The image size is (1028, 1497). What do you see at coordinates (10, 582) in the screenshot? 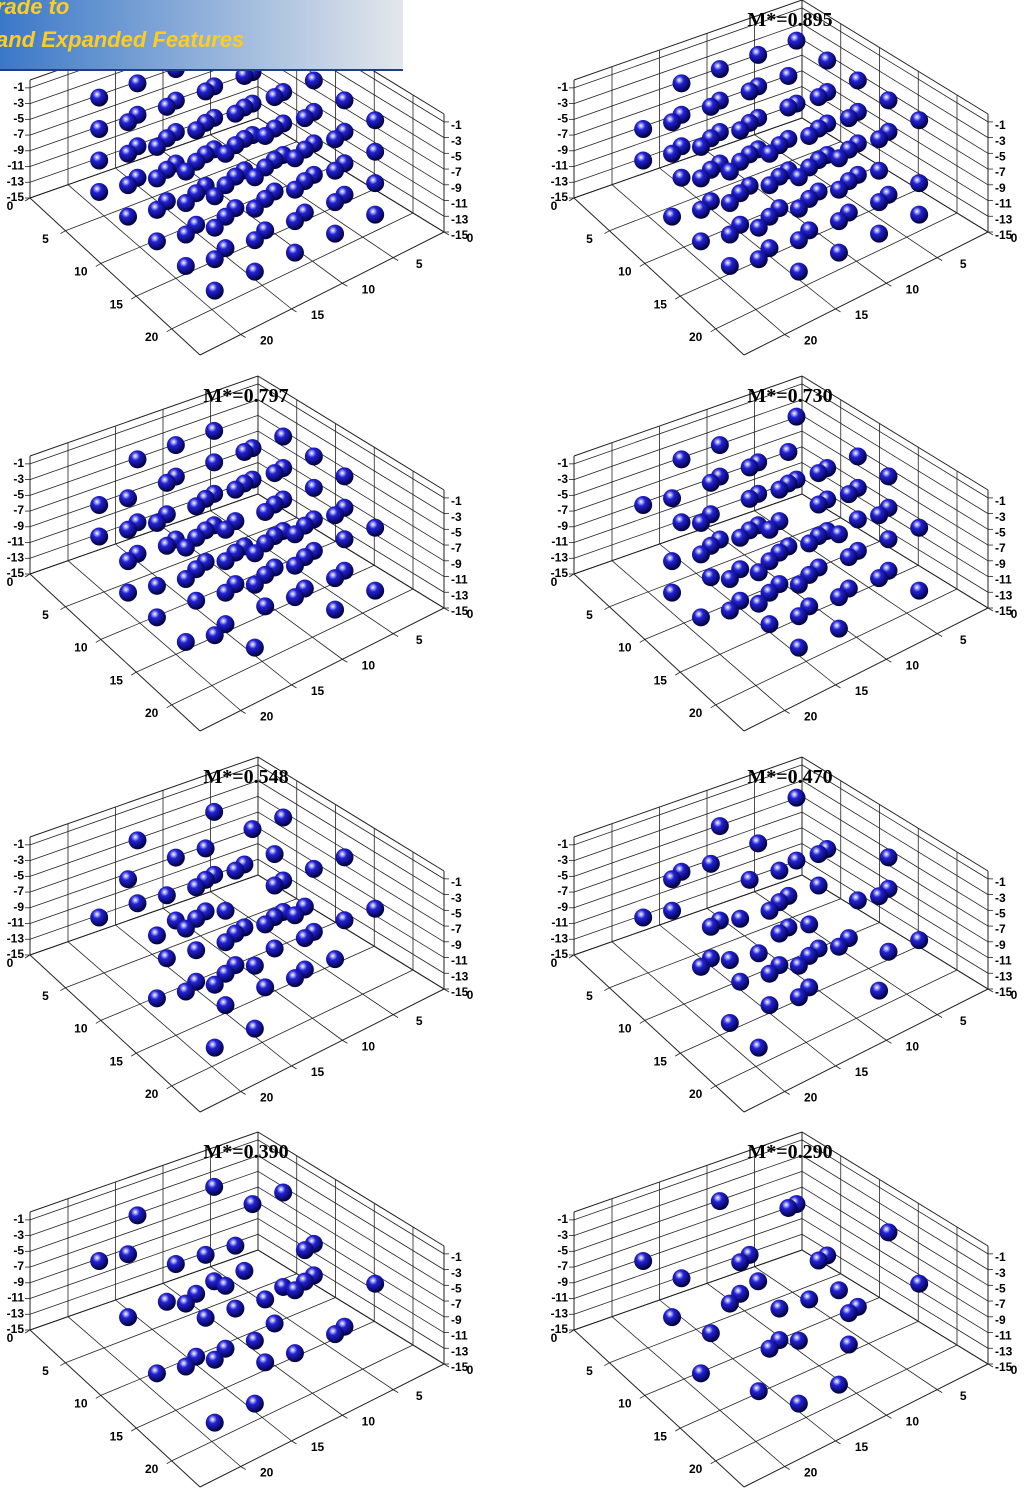
I see `x-tick-label: 0` at bounding box center [10, 582].